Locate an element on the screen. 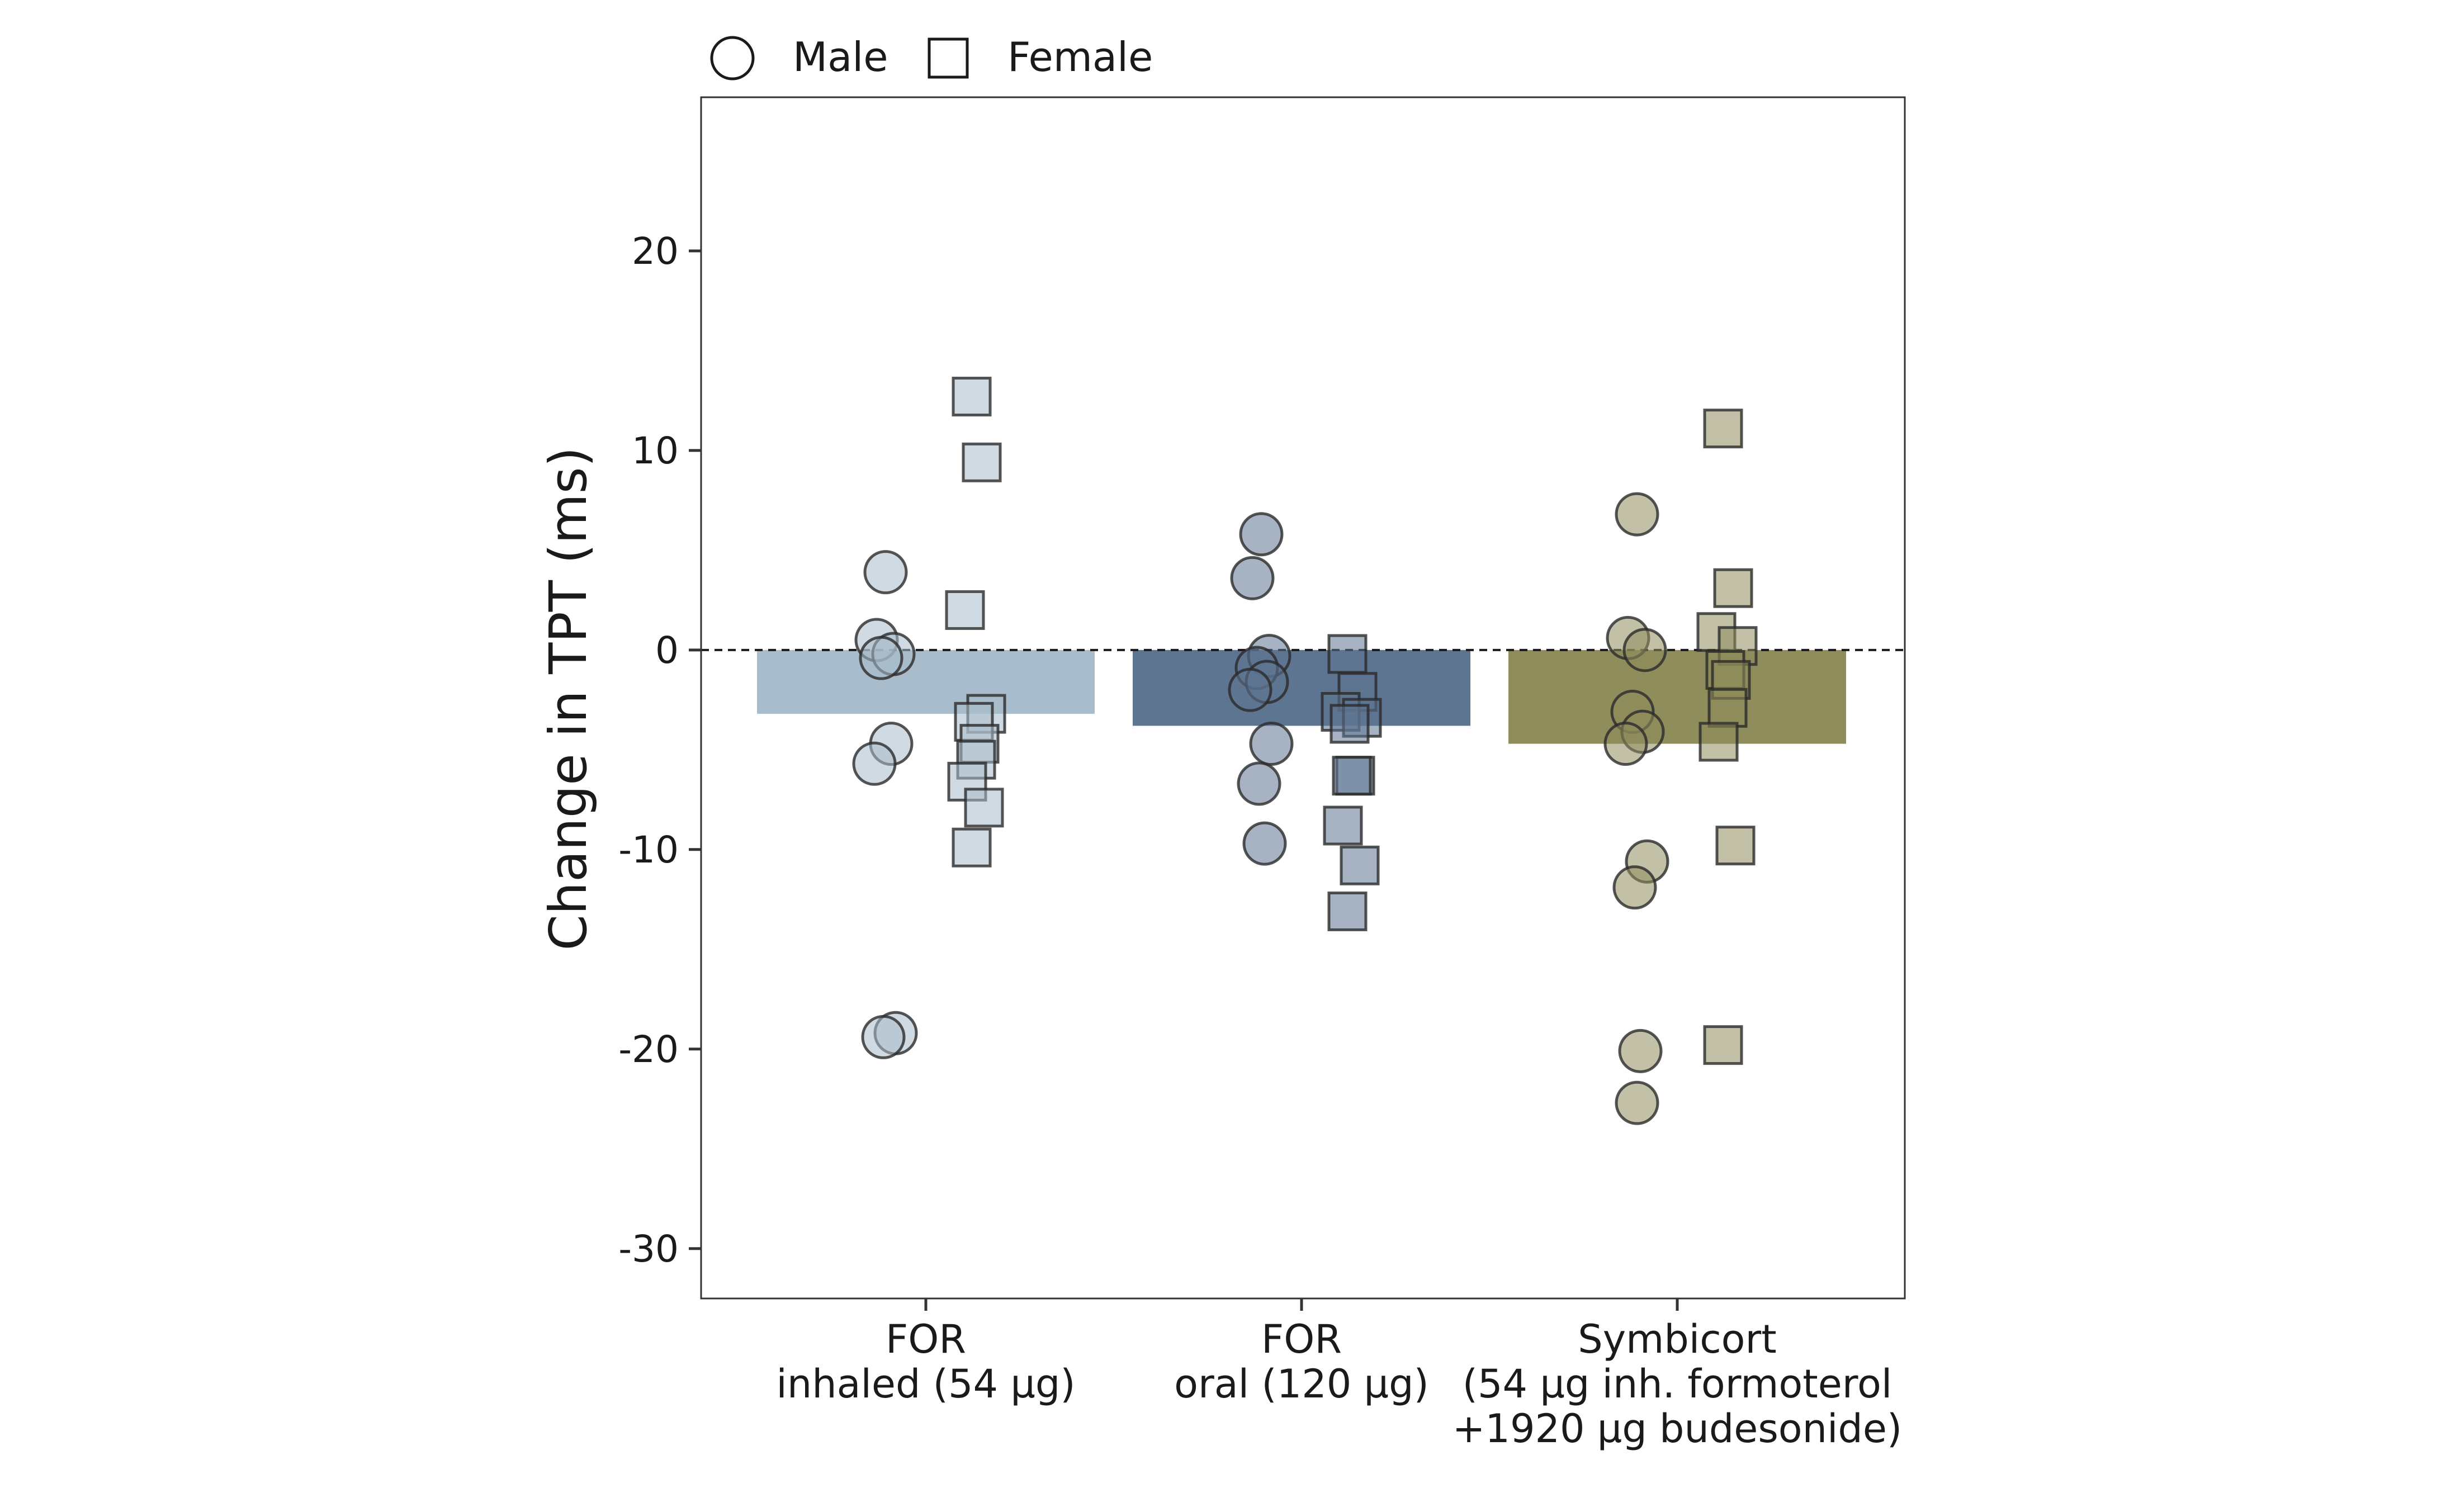 The height and width of the screenshot is (1512, 2446). x-category-label: oral (120 µg) is located at coordinates (1301, 1384).